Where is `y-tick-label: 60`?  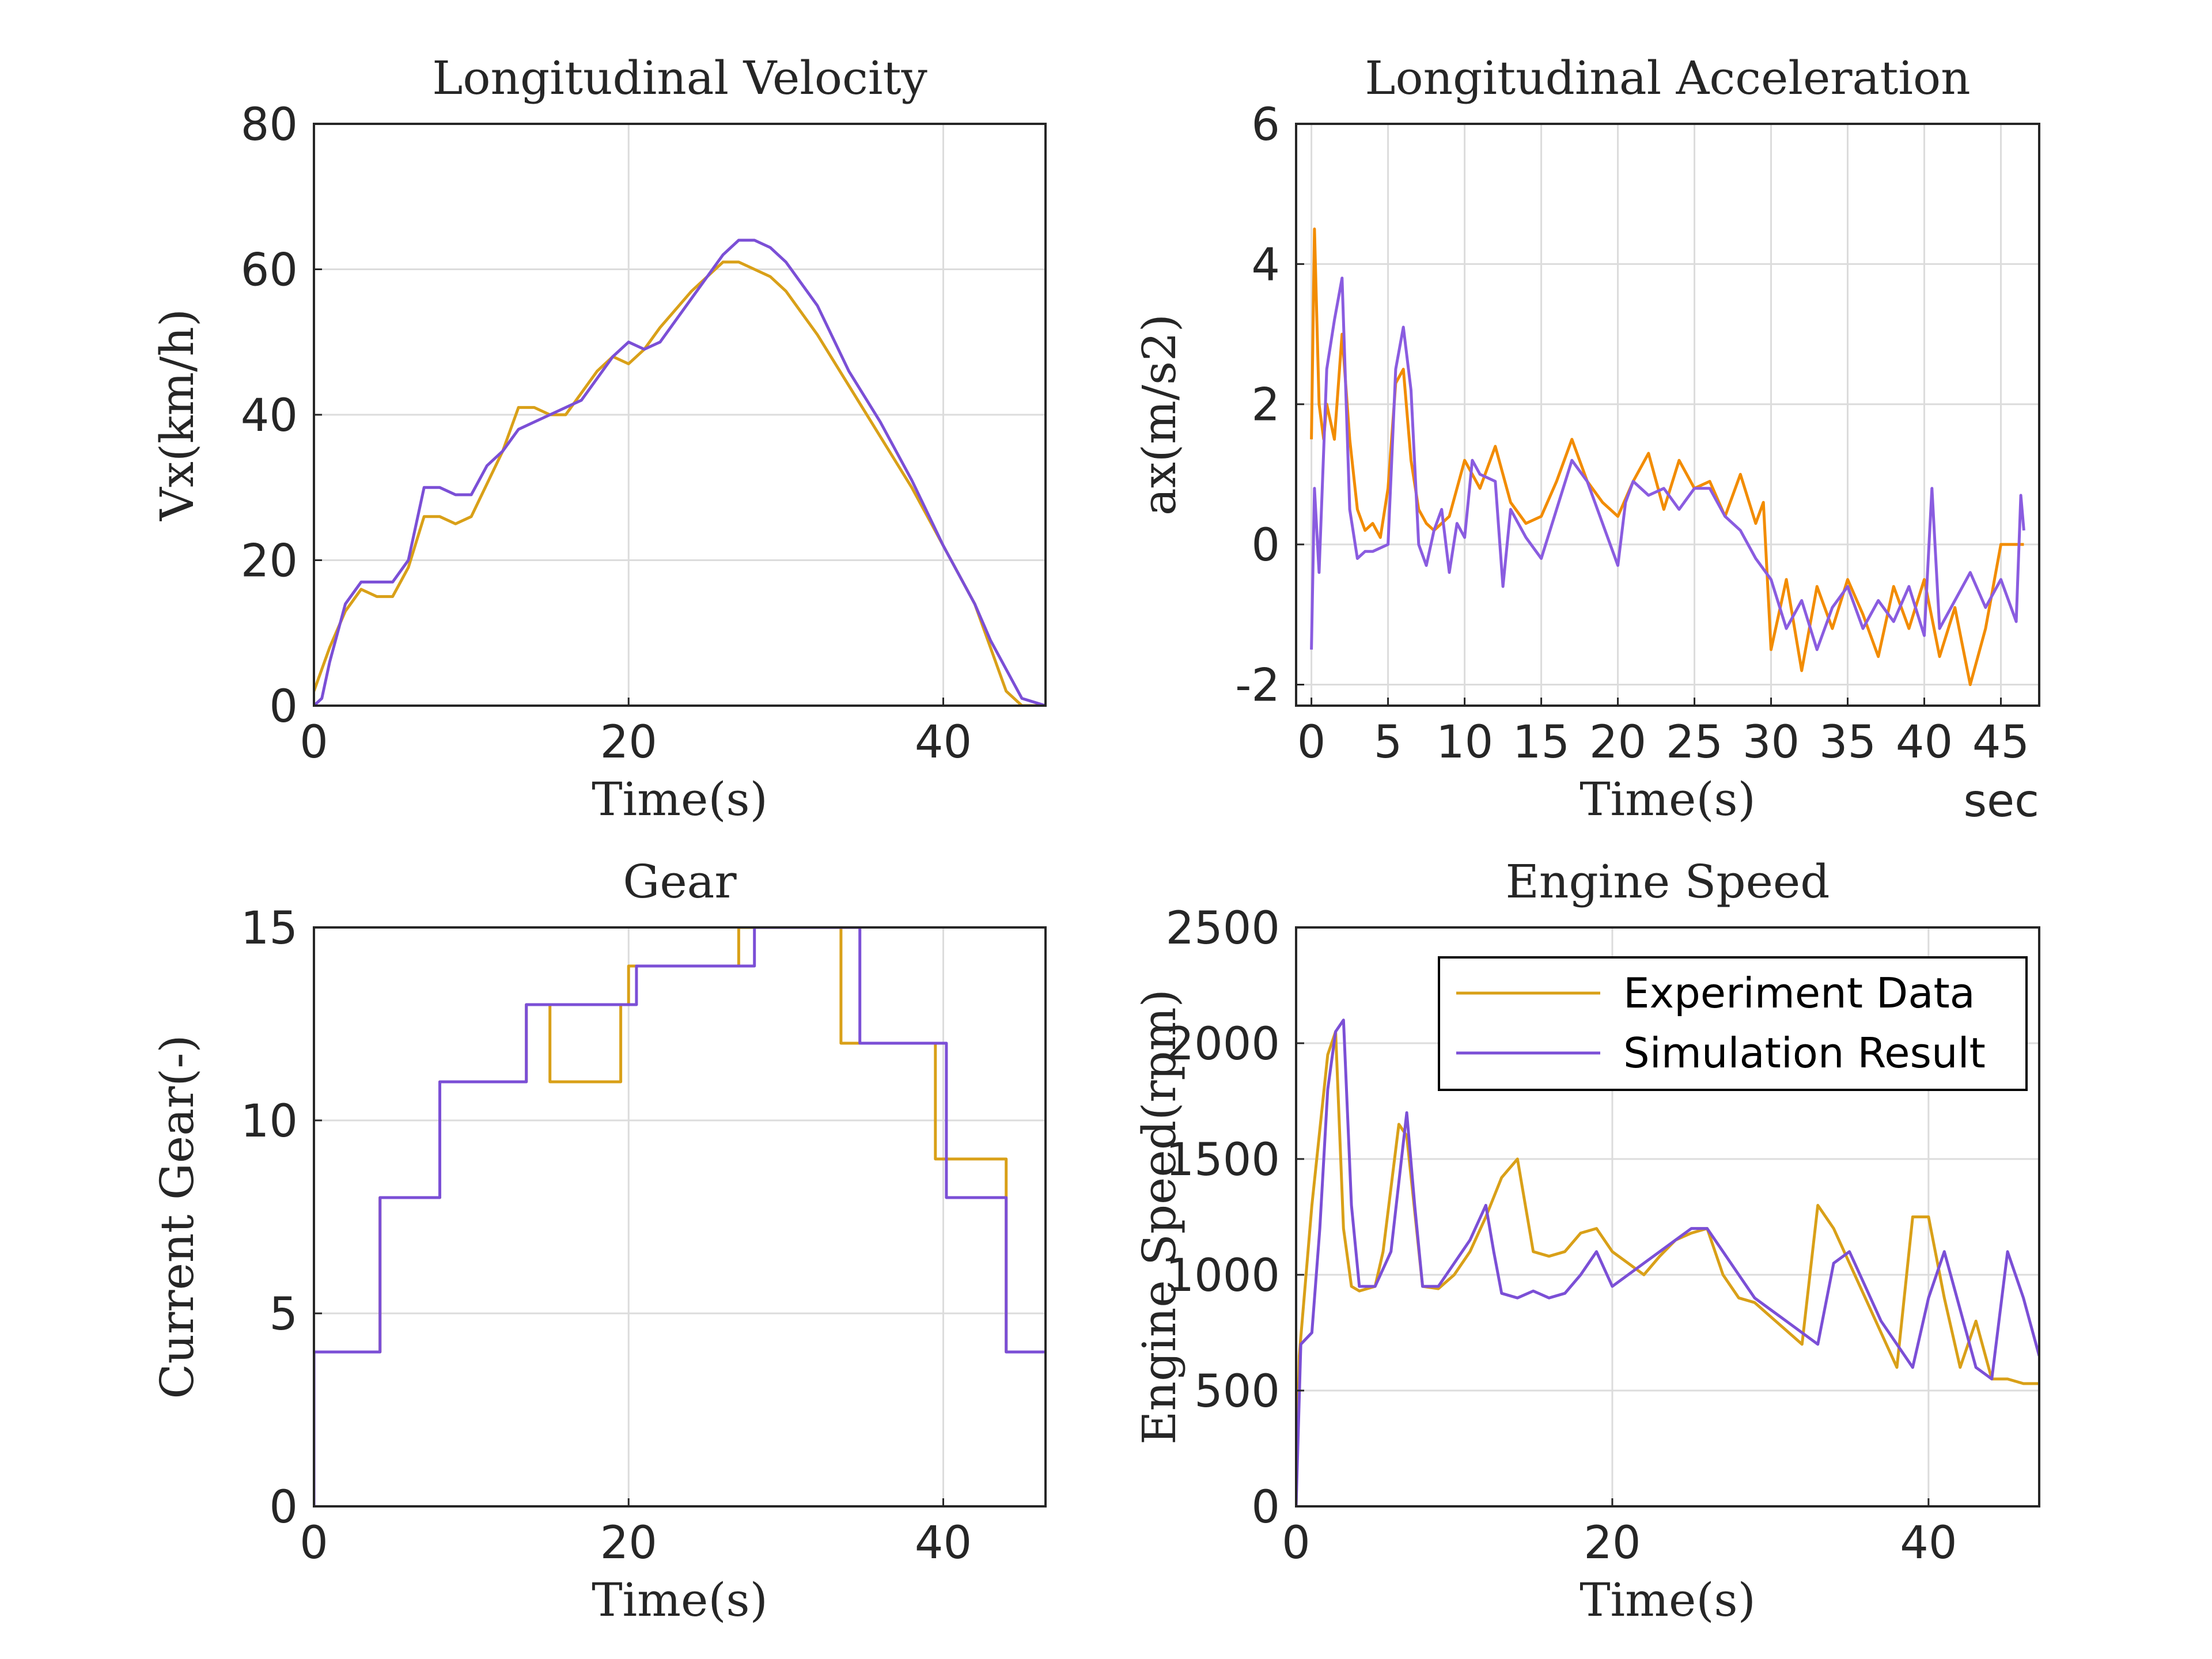
y-tick-label: 60 is located at coordinates (269, 271).